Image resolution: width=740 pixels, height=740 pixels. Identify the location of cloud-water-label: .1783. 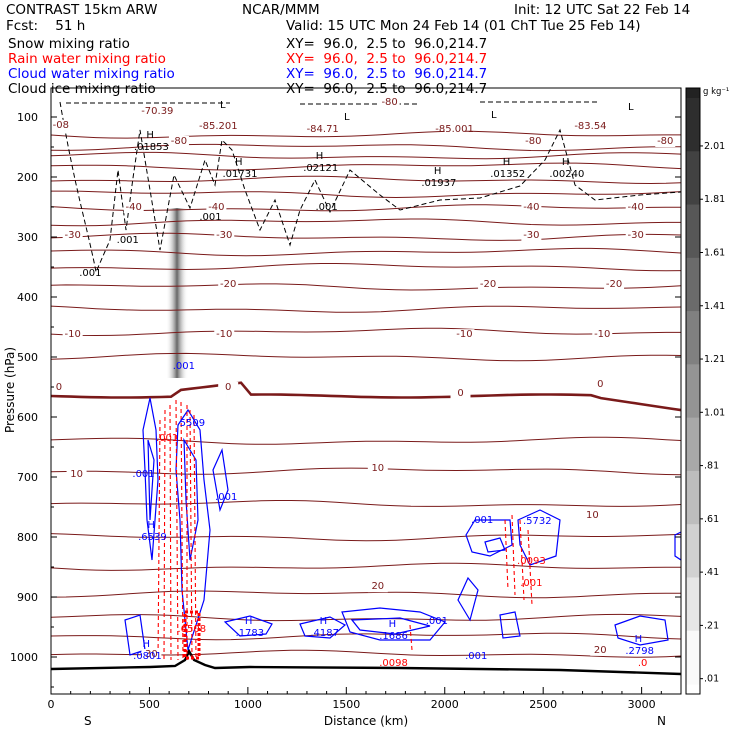
(250, 633).